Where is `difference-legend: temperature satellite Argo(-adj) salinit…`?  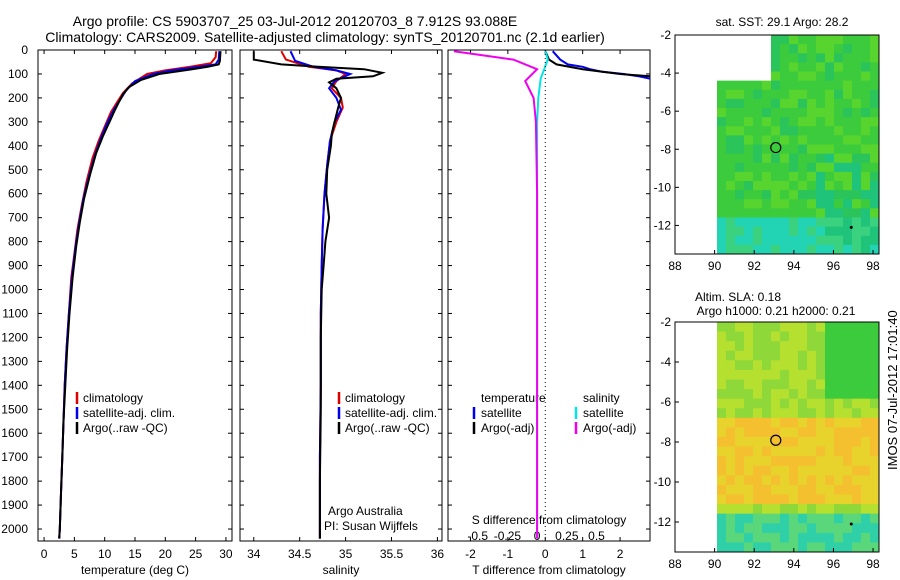
difference-legend: temperature satellite Argo(-adj) salinit… is located at coordinates (554, 413).